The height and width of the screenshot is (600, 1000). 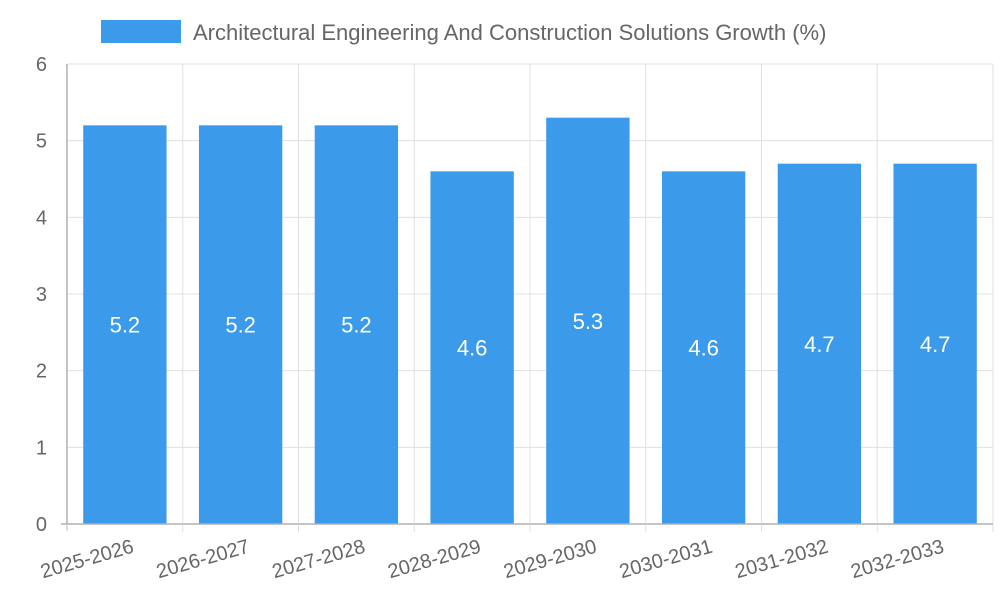 I want to click on data-label-2031-2032: 4.7, so click(x=819, y=344).